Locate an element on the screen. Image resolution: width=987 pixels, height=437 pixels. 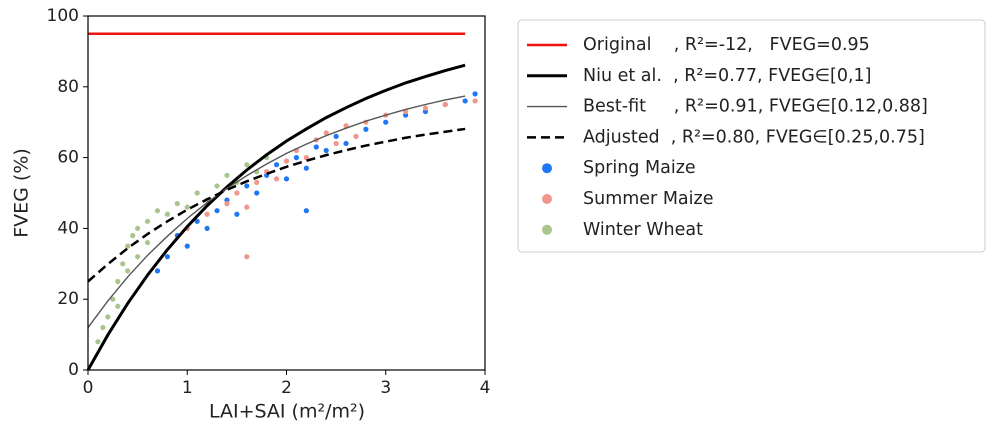
legend-label: Winter Wheat is located at coordinates (643, 230).